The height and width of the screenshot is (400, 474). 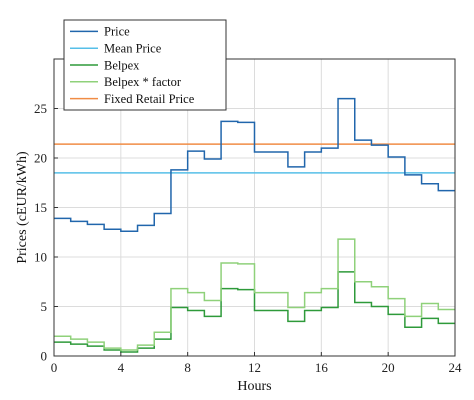 I want to click on y-tick-label: 5, so click(x=44, y=306).